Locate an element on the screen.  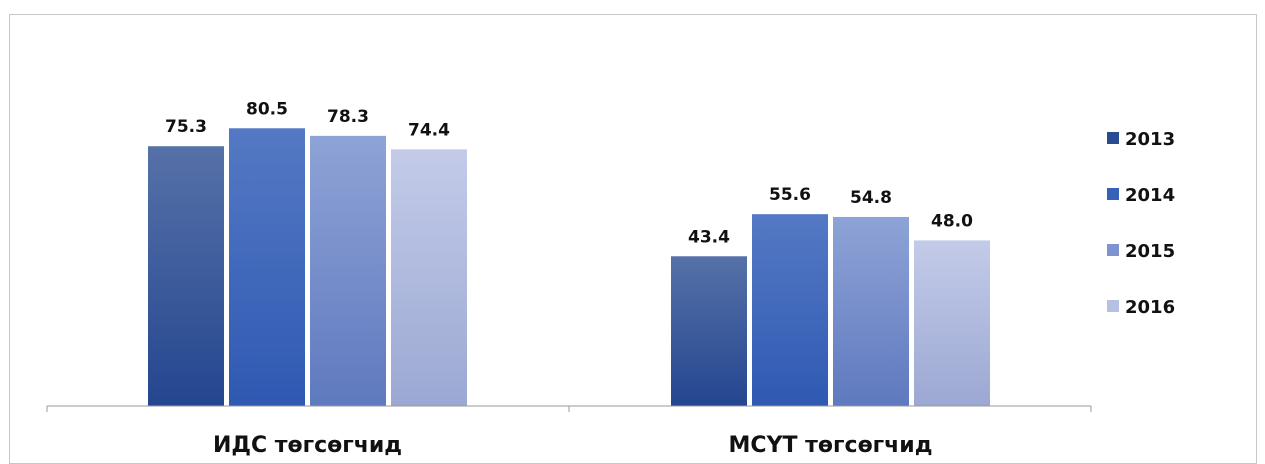
bar-value-label: 80.5 is located at coordinates (267, 109).